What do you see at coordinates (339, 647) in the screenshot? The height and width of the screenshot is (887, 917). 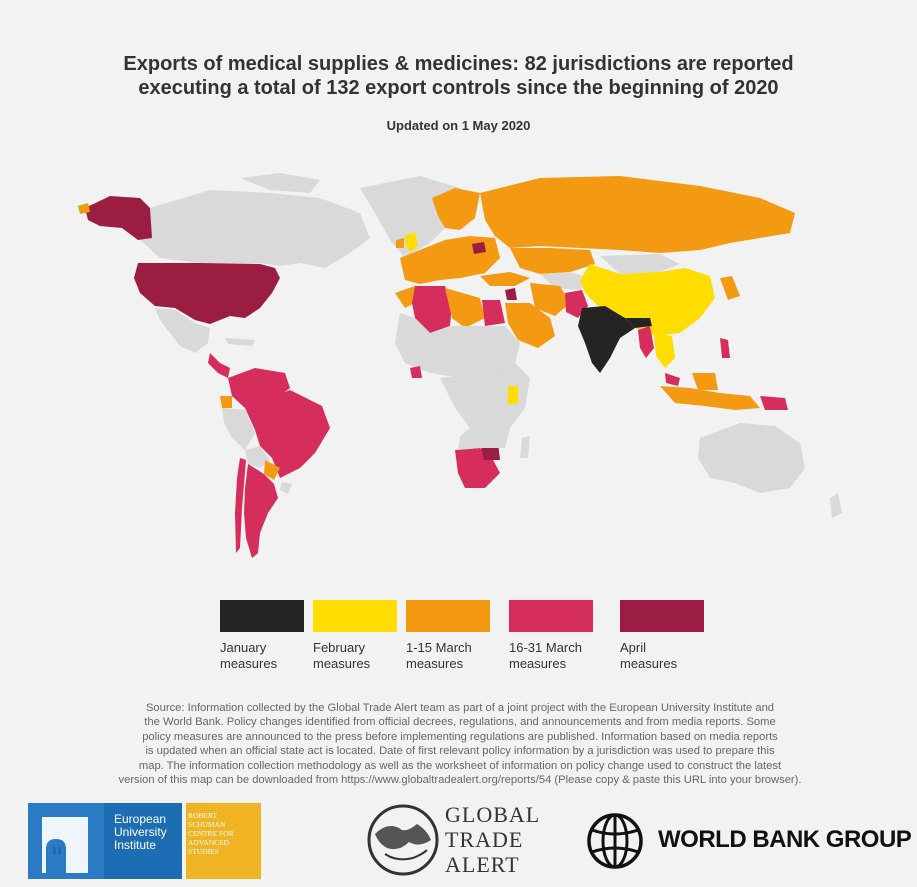 I see `legend-label-february-line1: February` at bounding box center [339, 647].